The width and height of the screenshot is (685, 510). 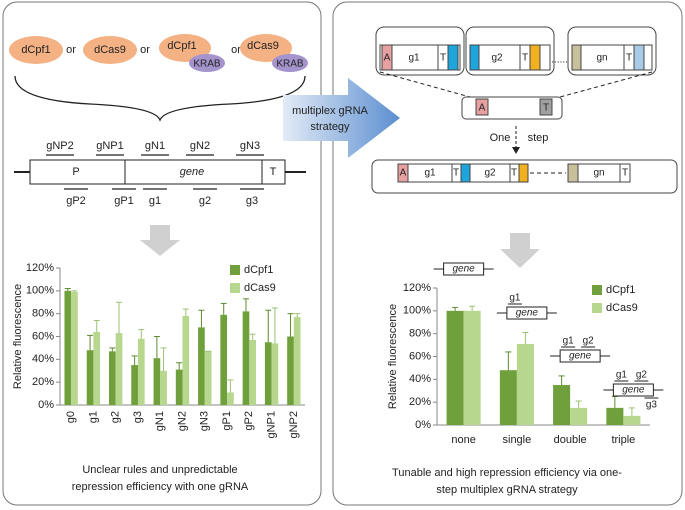 What do you see at coordinates (482, 108) in the screenshot?
I see `vector-label: A` at bounding box center [482, 108].